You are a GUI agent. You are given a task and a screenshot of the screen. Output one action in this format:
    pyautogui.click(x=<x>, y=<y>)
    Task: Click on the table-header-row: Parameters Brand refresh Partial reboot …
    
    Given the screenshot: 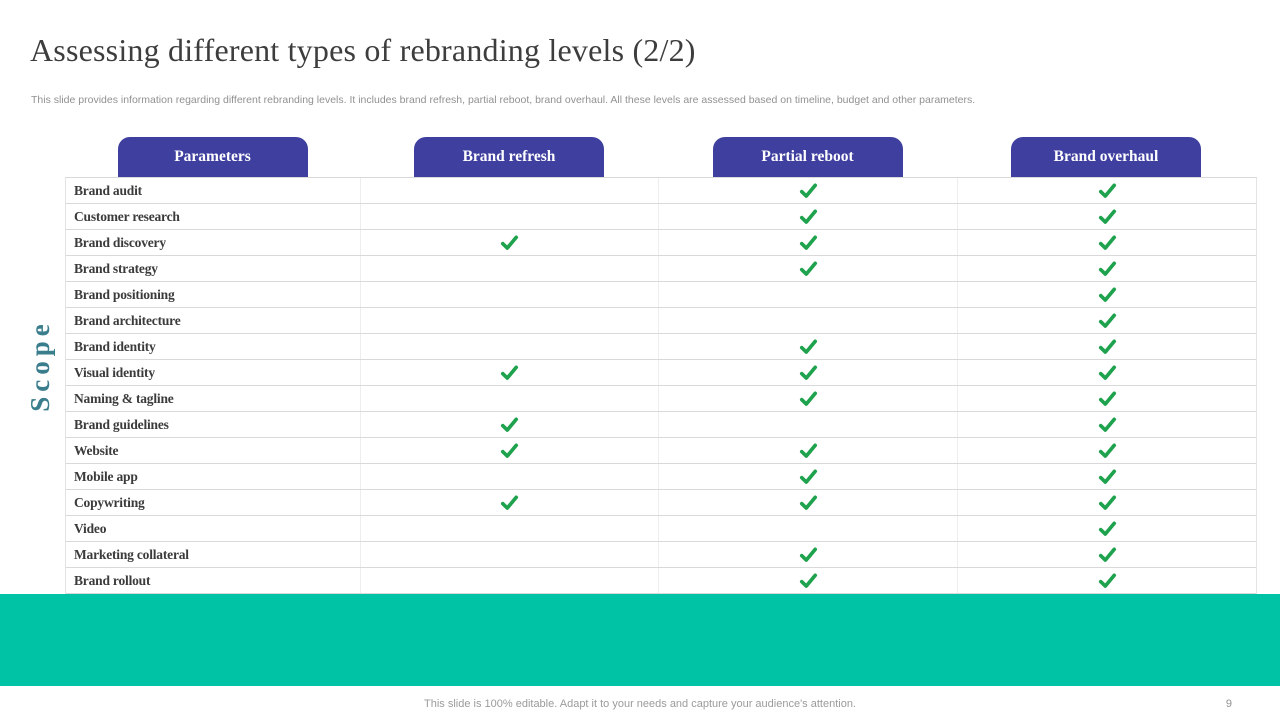 What is the action you would take?
    pyautogui.click(x=660, y=157)
    